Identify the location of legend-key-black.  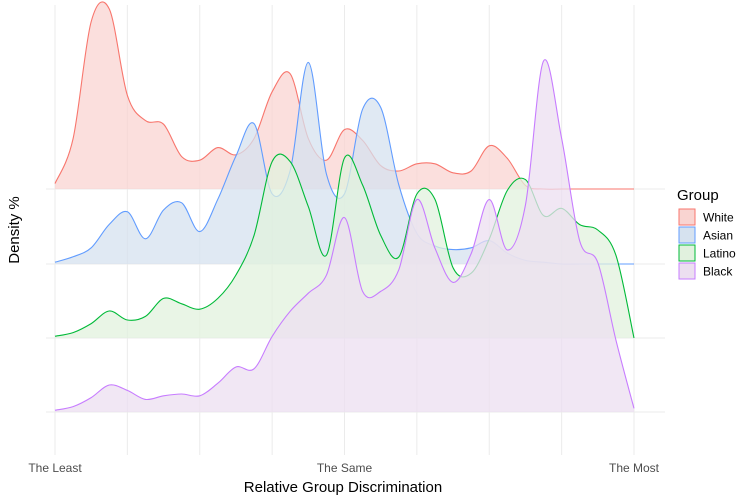
(687, 271).